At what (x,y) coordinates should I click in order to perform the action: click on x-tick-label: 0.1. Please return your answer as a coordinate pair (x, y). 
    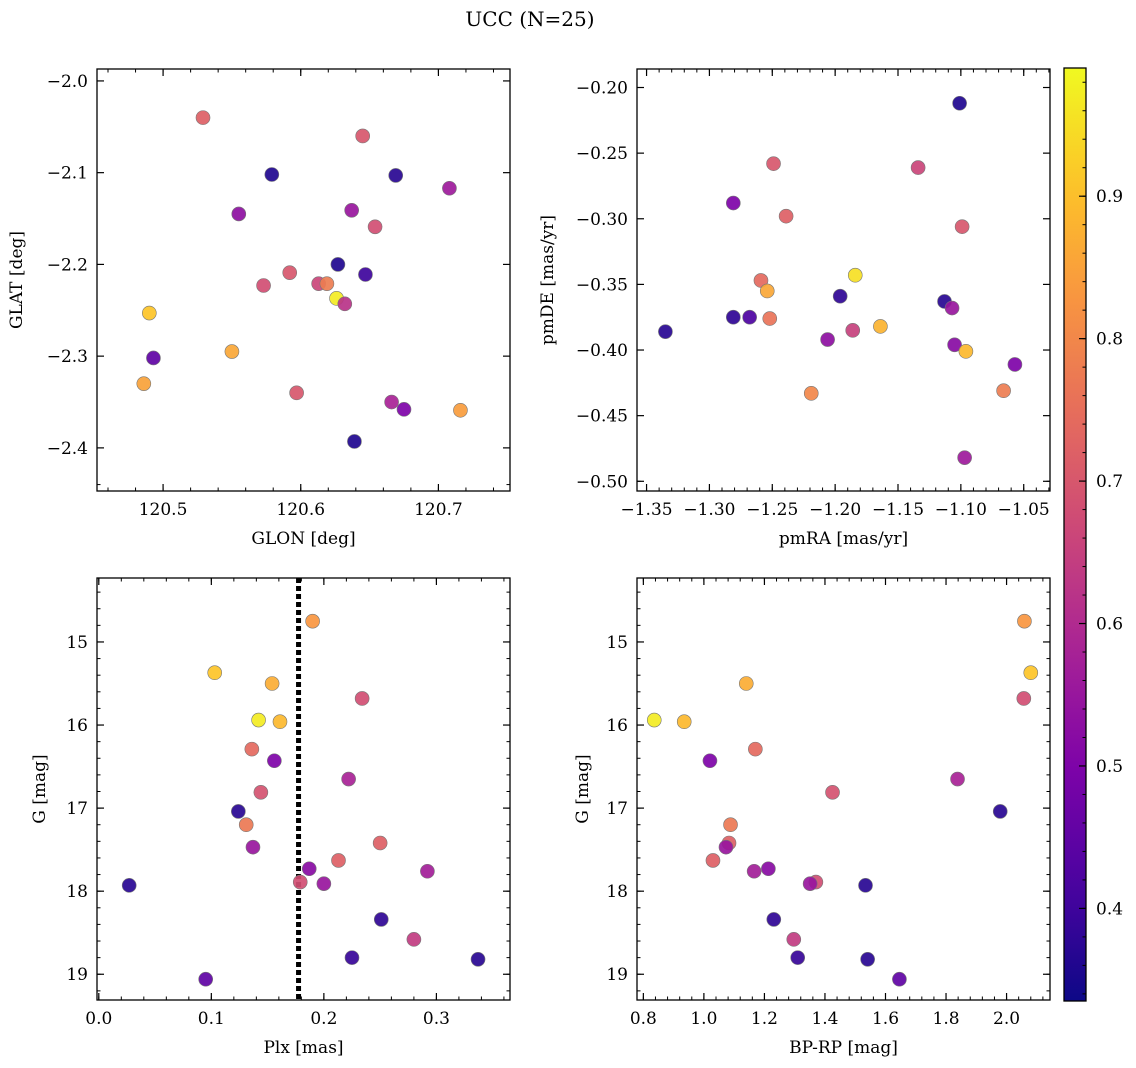
    Looking at the image, I should click on (211, 1019).